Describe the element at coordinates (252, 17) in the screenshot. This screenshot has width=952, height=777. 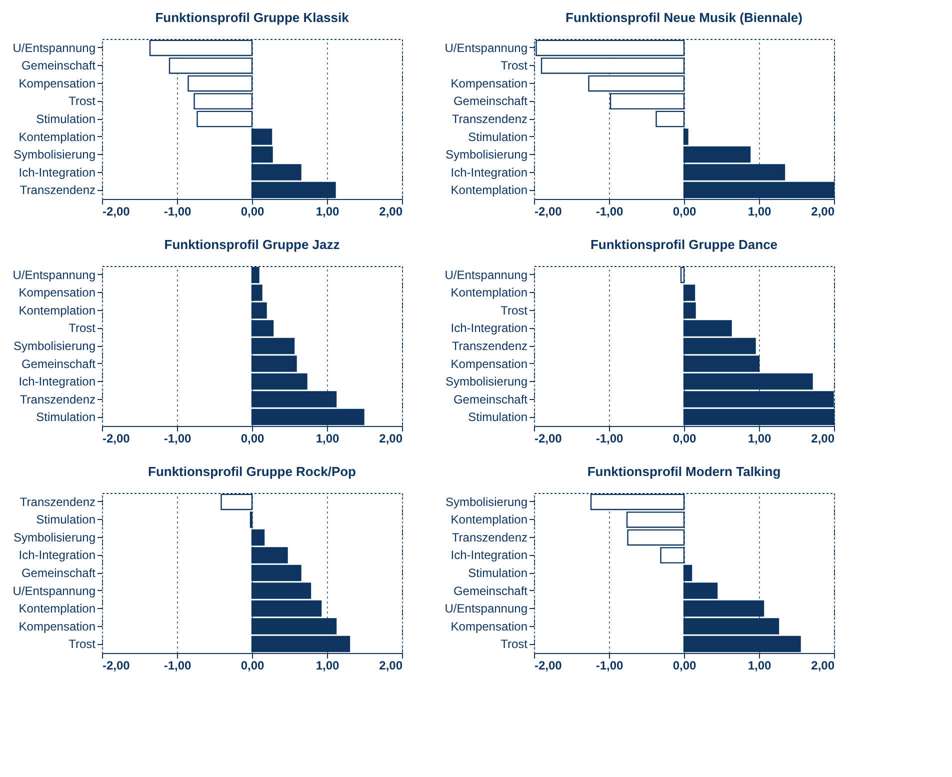
I see `chart-title: Funktionsprofil Gruppe Klassik` at that location.